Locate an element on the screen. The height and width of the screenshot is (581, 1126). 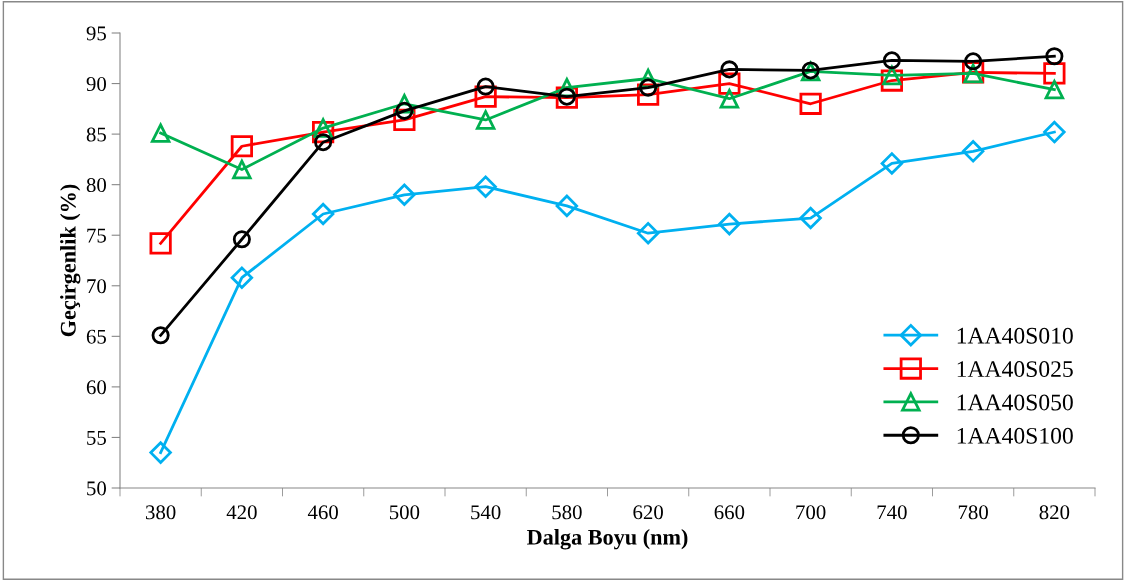
x-tick-label: 780 is located at coordinates (973, 512).